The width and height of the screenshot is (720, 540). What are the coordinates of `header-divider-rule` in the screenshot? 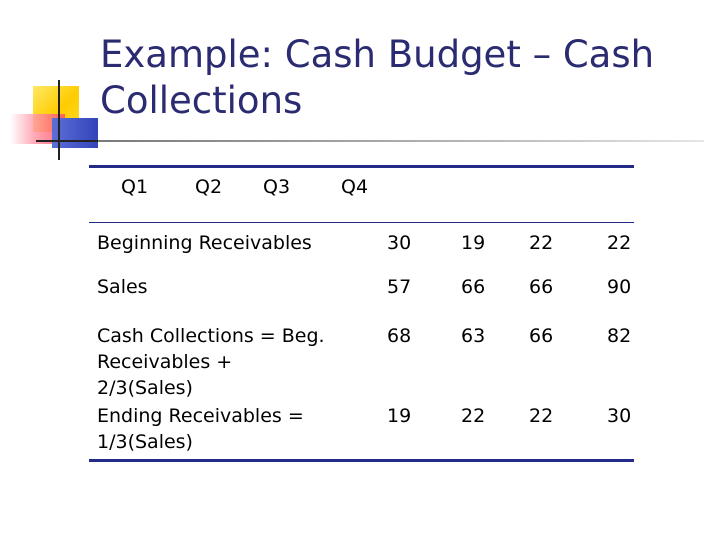 It's located at (361, 222).